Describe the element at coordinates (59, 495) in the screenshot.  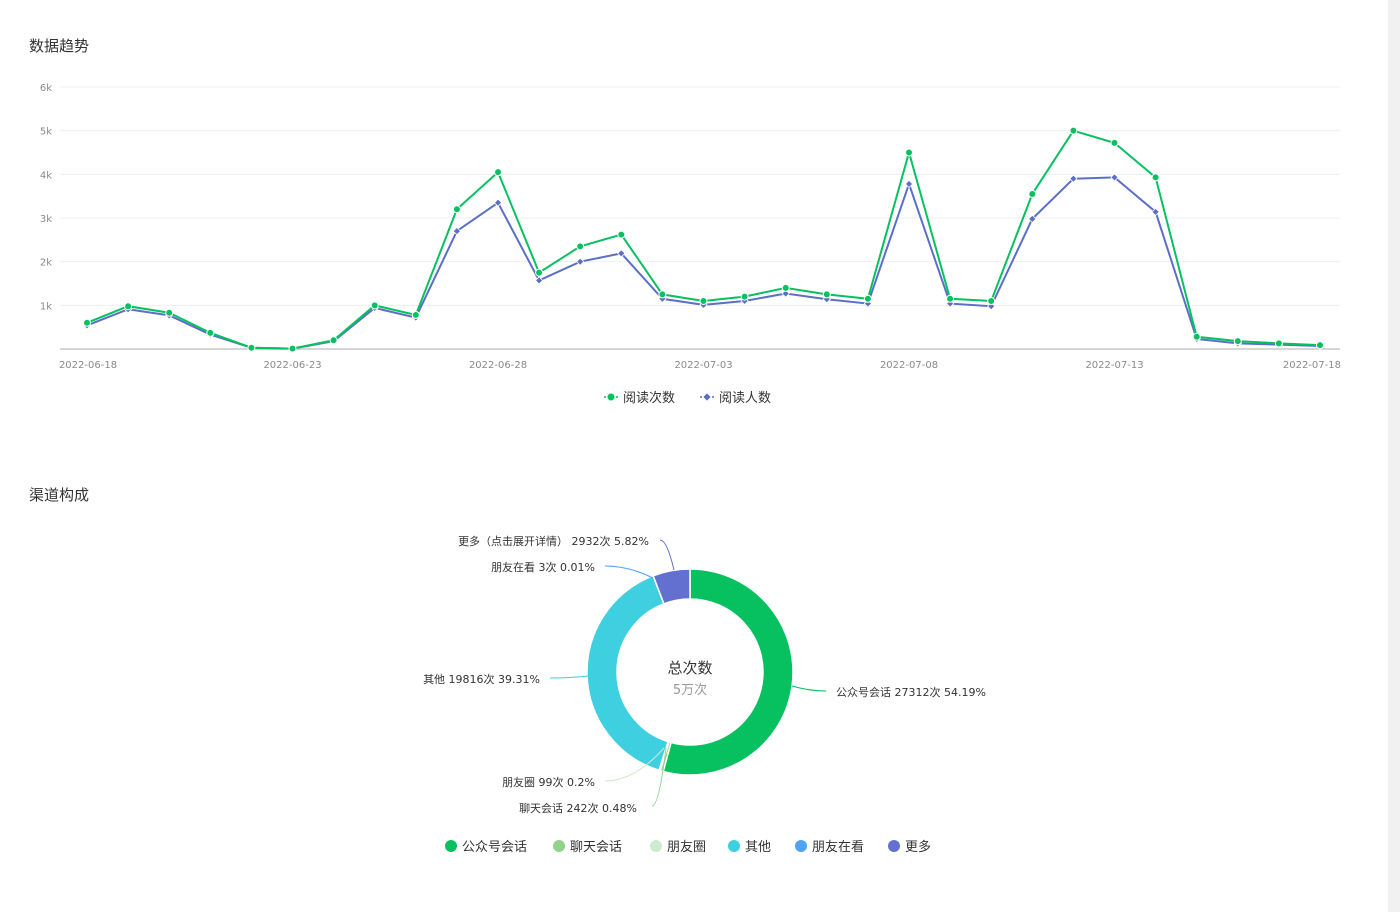
I see `channel-section-title: 渠道构成` at that location.